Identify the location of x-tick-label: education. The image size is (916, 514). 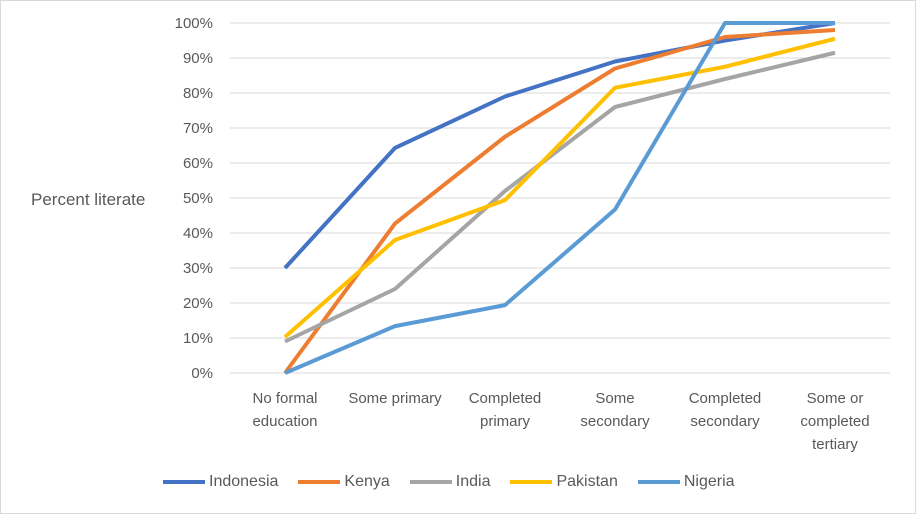
(284, 421).